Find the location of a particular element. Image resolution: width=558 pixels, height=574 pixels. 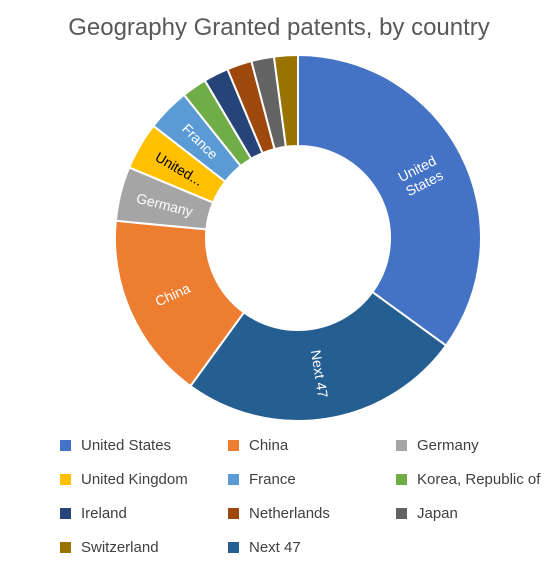

legend-label: Switzerland is located at coordinates (120, 547).